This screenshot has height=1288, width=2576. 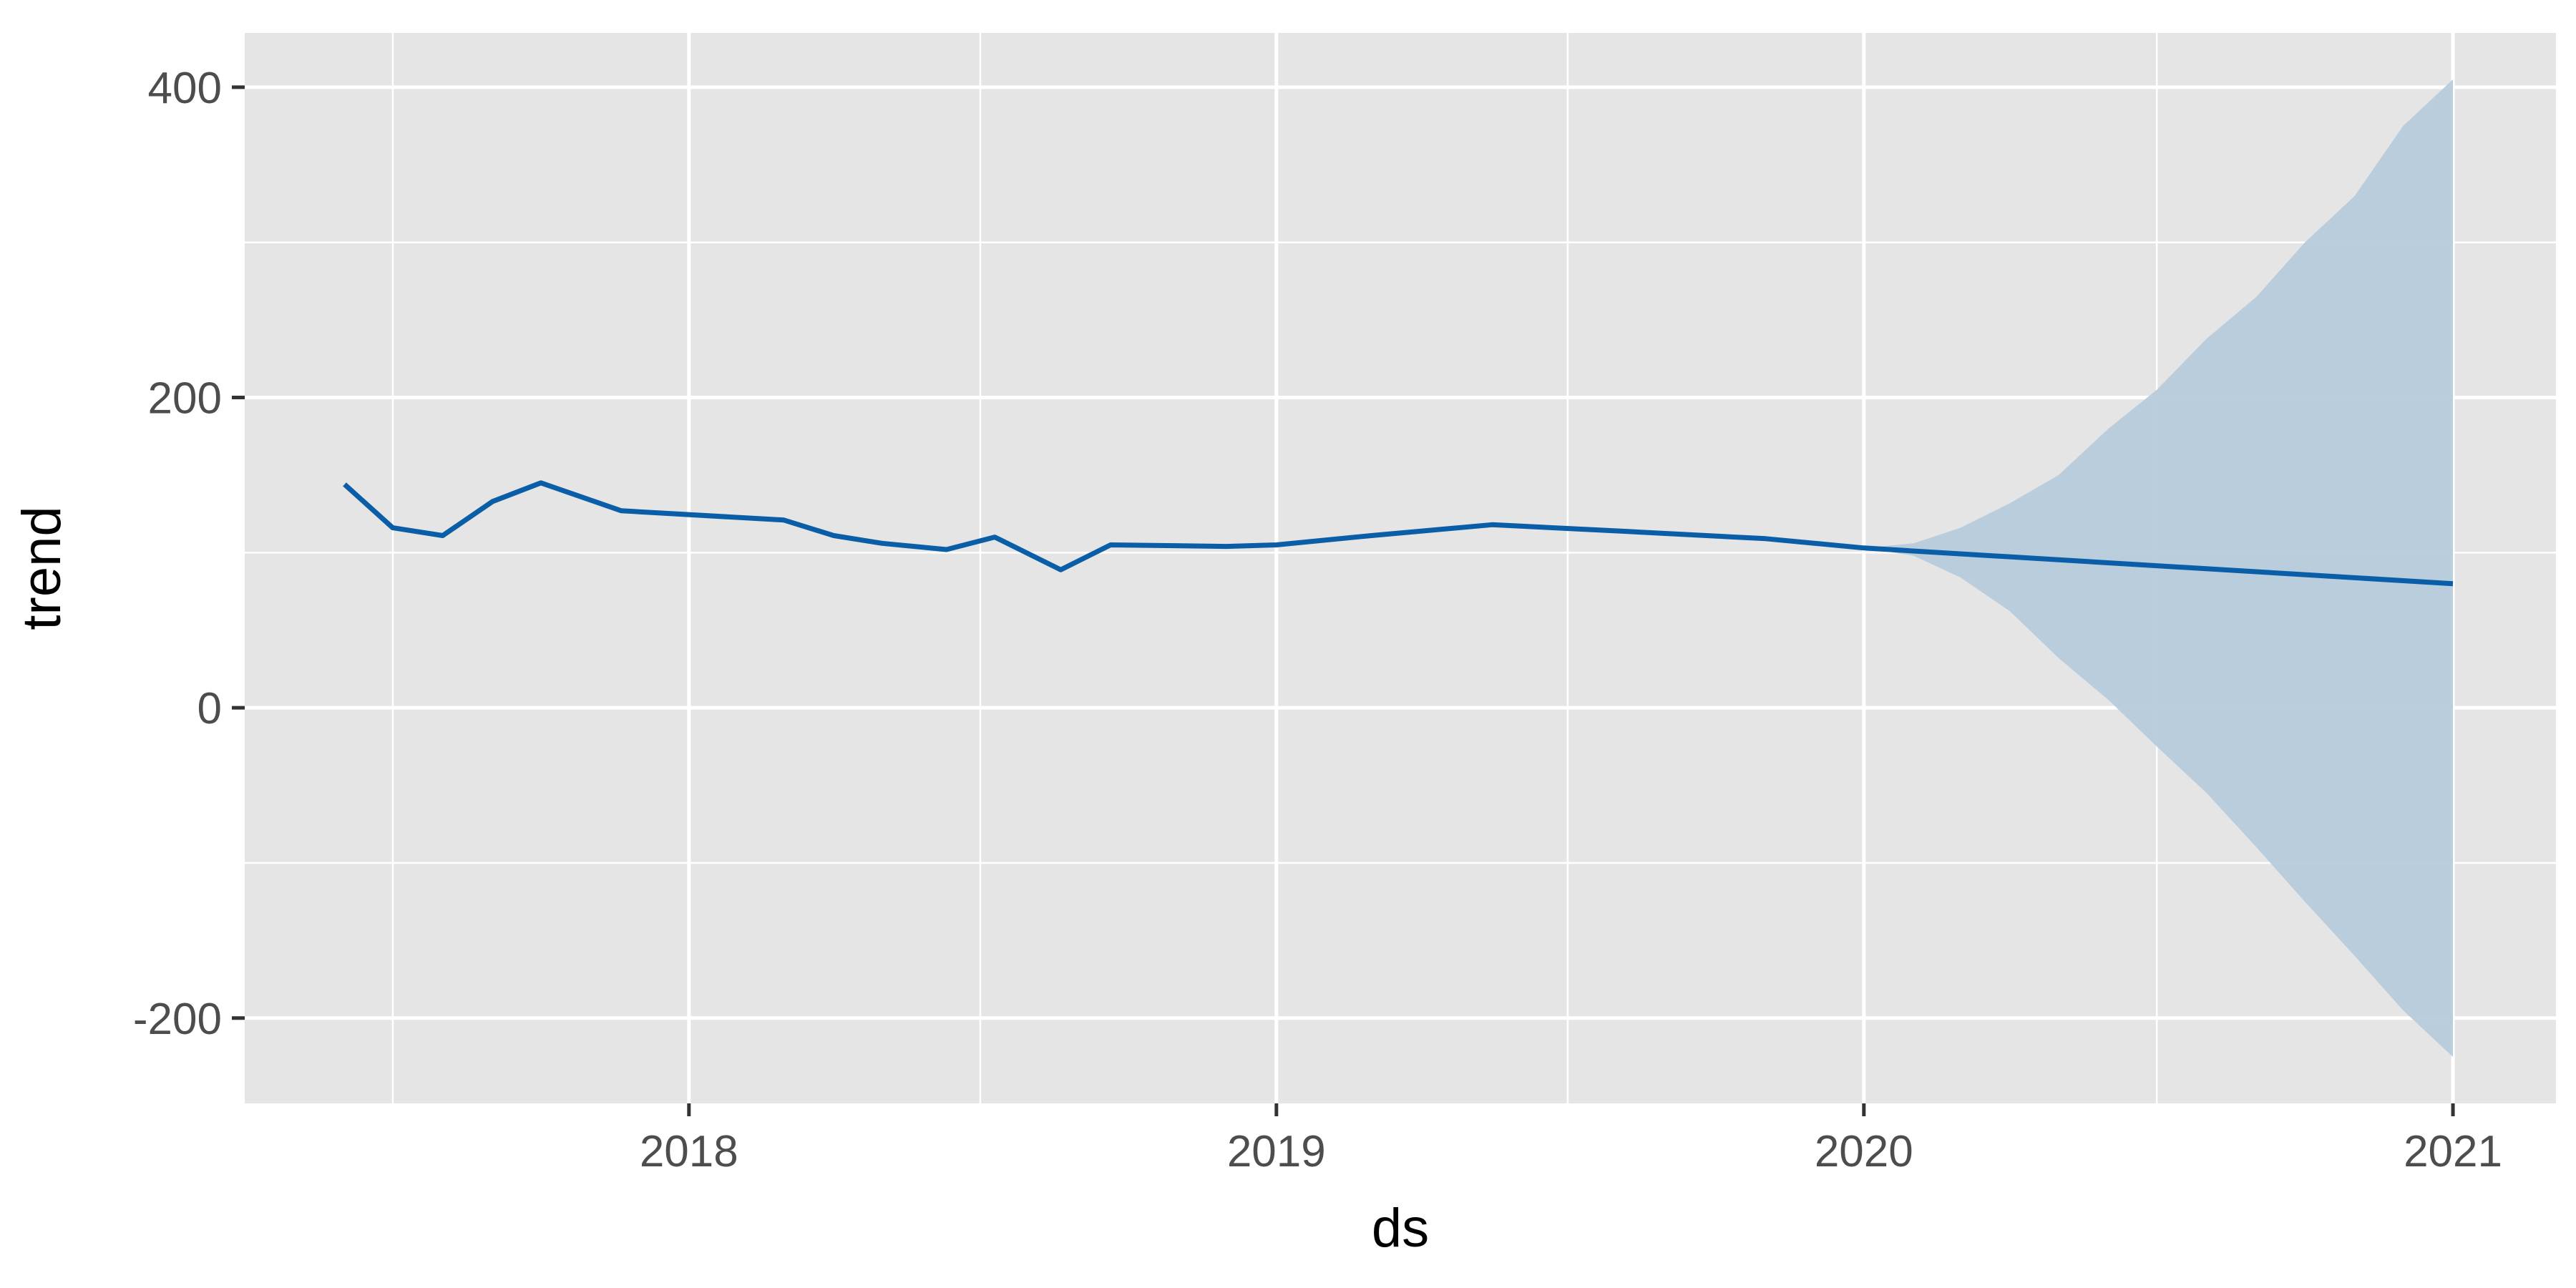 I want to click on y-tick-label: 200, so click(x=185, y=399).